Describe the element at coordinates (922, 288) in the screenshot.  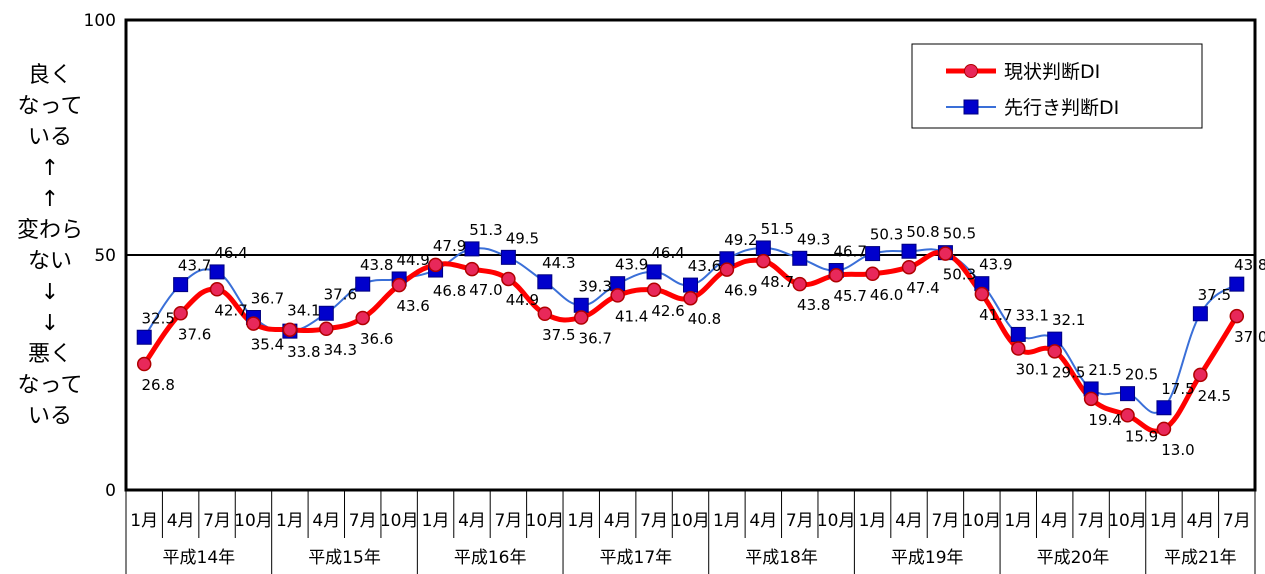
I see `data-label-genjo: 47.4` at that location.